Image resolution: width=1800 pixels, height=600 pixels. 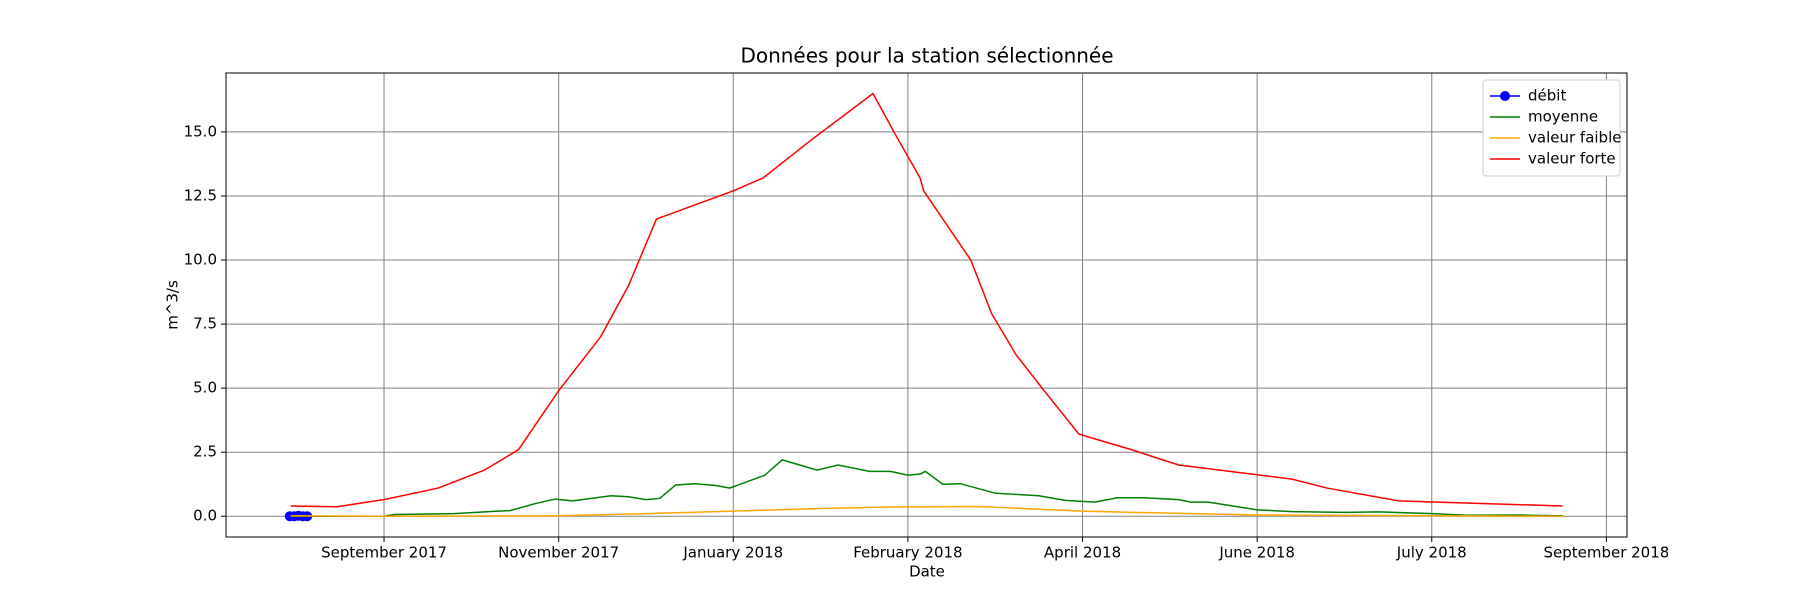 What do you see at coordinates (1256, 553) in the screenshot?
I see `x-tick-label: June 2018` at bounding box center [1256, 553].